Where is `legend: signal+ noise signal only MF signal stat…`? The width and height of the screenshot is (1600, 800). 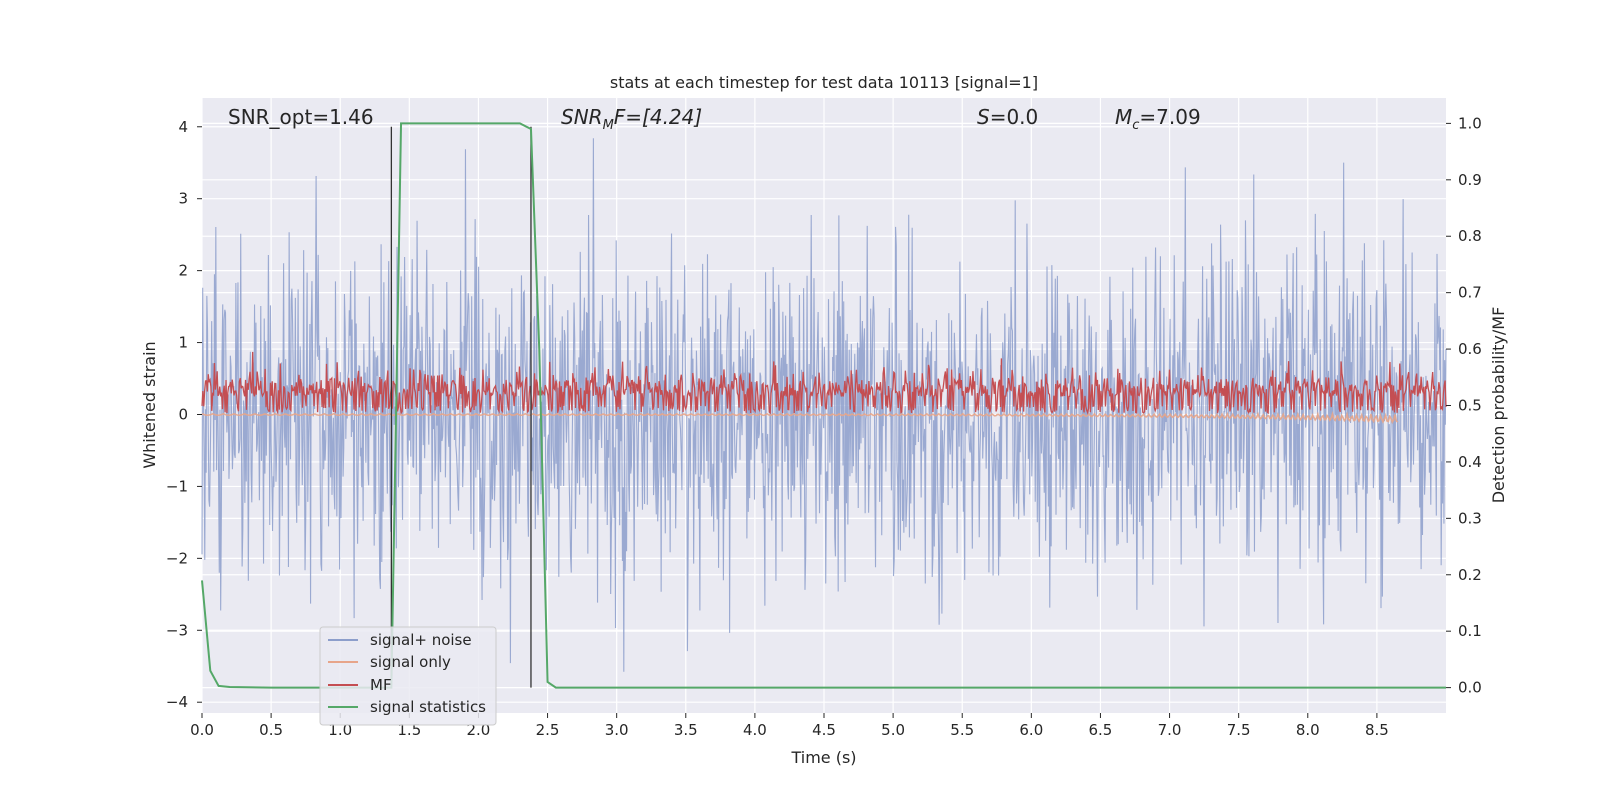
legend: signal+ noise signal only MF signal stat… is located at coordinates (408, 676).